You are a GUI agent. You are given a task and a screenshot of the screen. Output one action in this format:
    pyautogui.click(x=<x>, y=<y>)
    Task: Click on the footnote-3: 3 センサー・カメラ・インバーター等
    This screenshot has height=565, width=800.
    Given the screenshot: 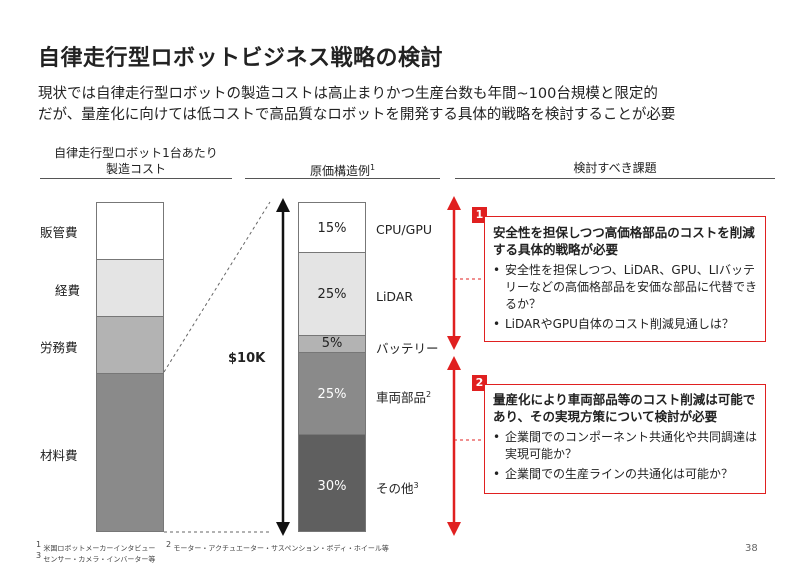 What is the action you would take?
    pyautogui.click(x=96, y=557)
    